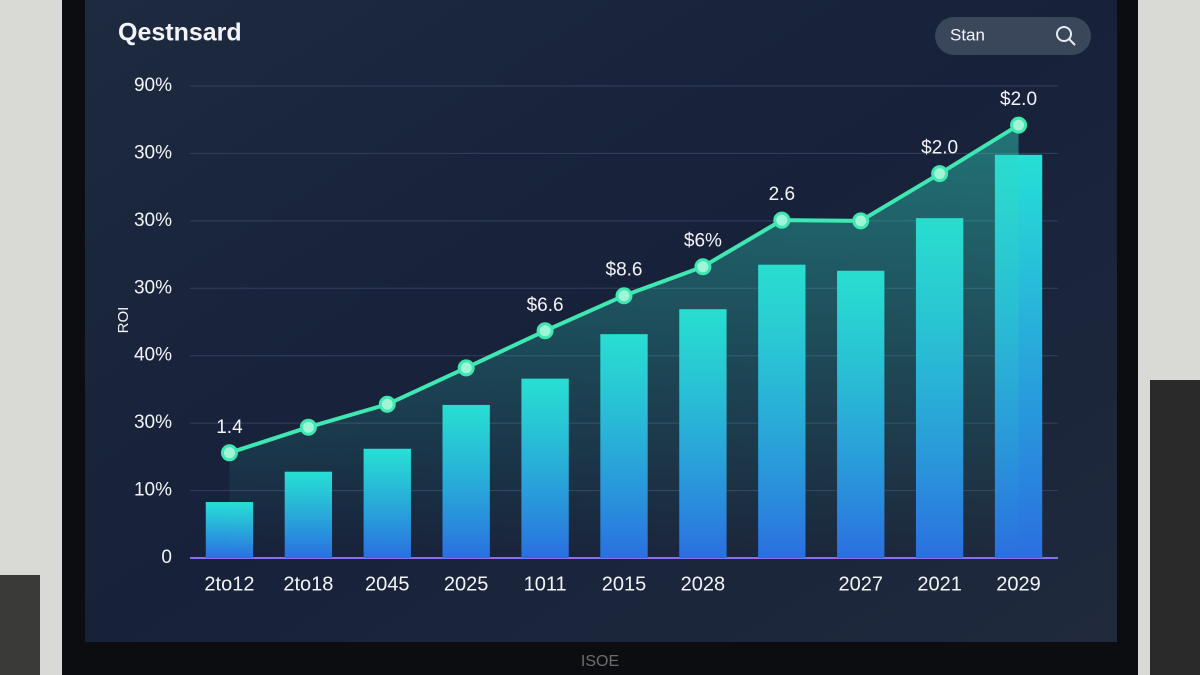  I want to click on data-label: 2.6, so click(782, 194).